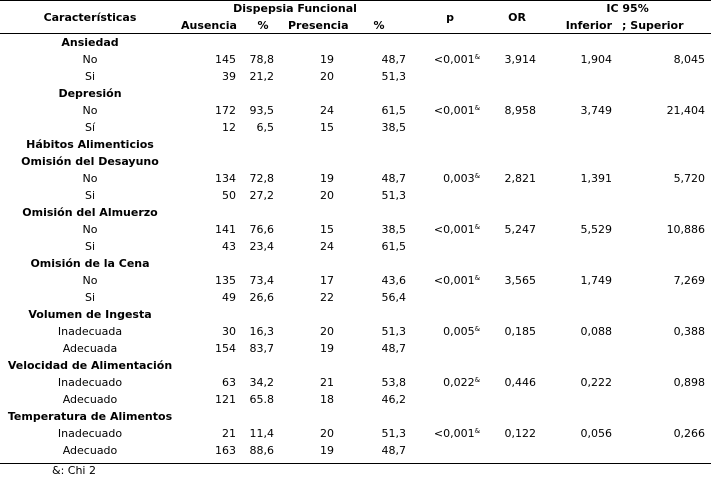 The height and width of the screenshot is (483, 711). I want to click on cell-pct-presencia: 46,2, so click(394, 399).